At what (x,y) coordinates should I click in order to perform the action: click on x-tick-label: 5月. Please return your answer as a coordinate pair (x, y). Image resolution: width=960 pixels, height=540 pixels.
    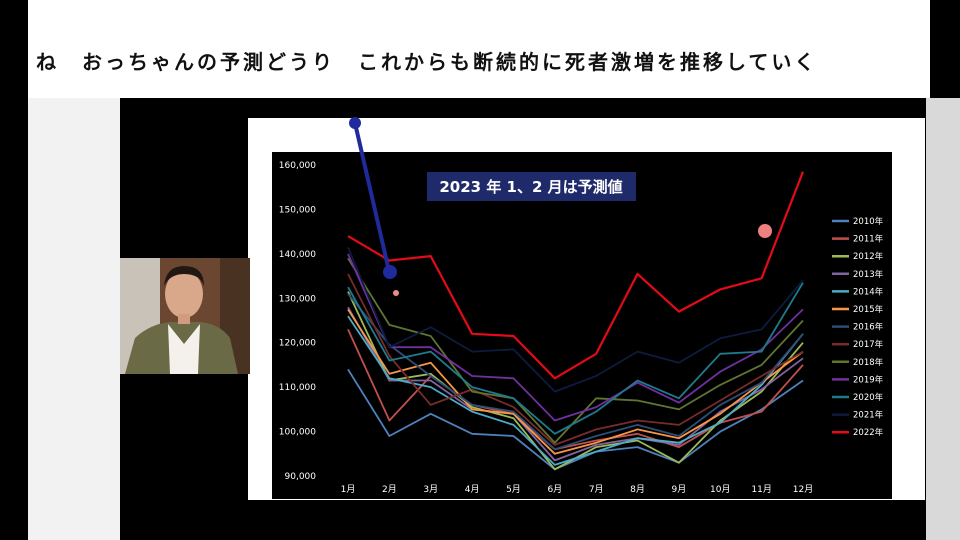
    Looking at the image, I should click on (513, 489).